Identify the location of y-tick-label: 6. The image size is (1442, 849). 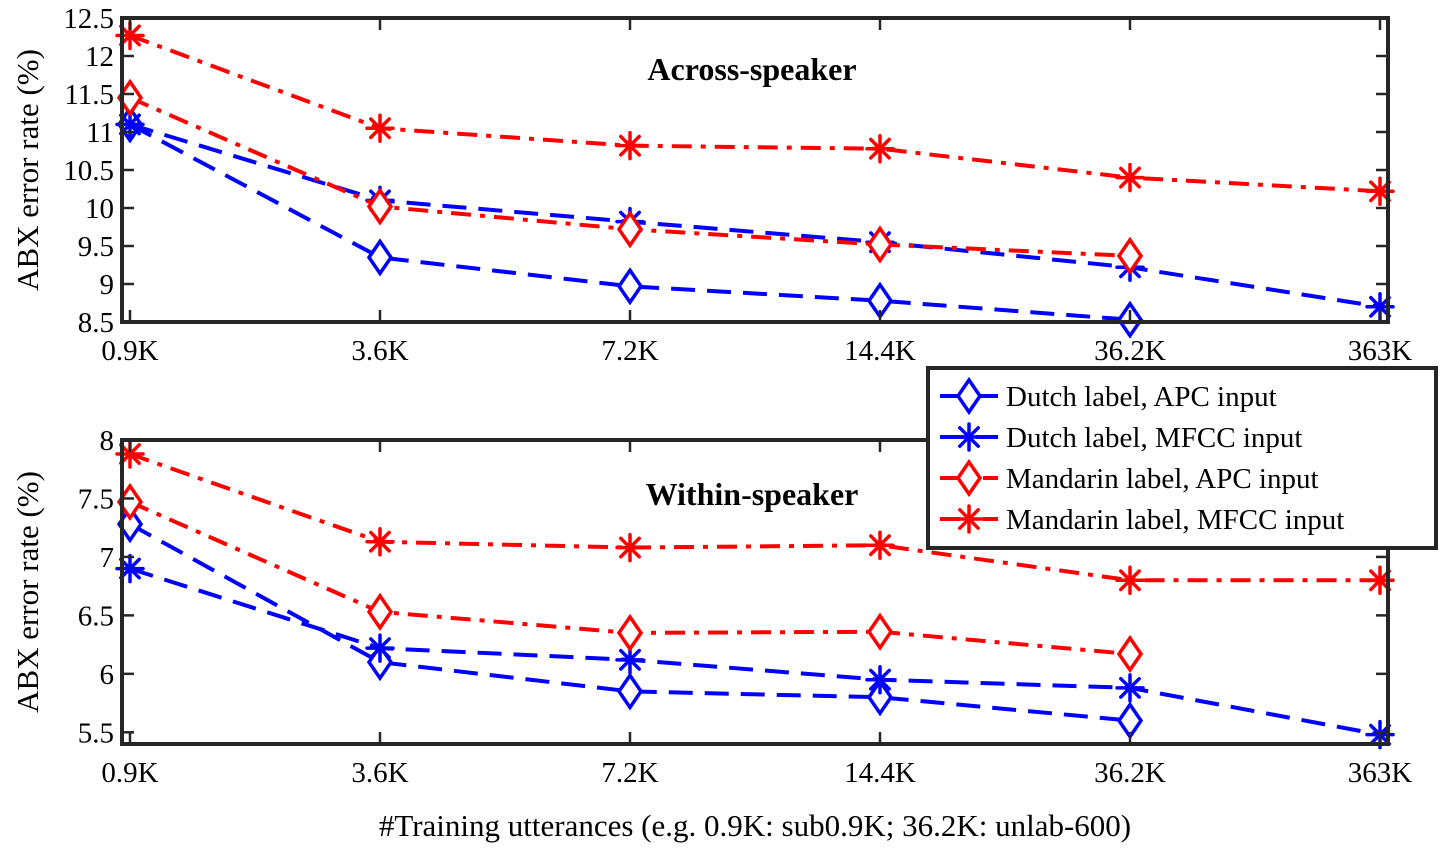
(107, 675).